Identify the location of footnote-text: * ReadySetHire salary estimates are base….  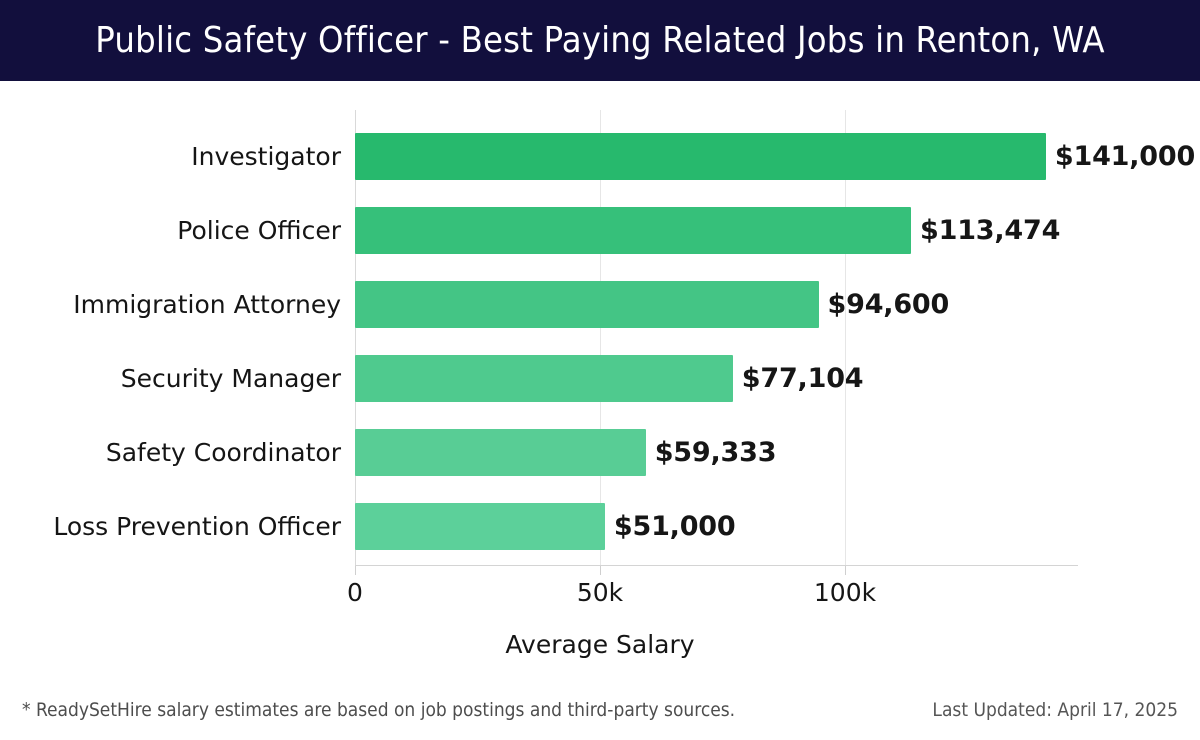
(379, 710).